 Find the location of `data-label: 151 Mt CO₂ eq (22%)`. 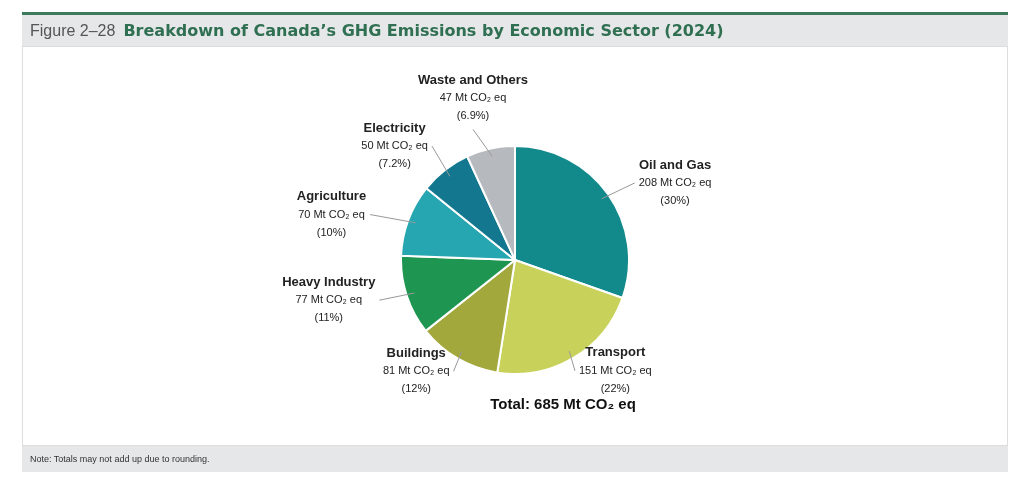

data-label: 151 Mt CO₂ eq (22%) is located at coordinates (615, 378).